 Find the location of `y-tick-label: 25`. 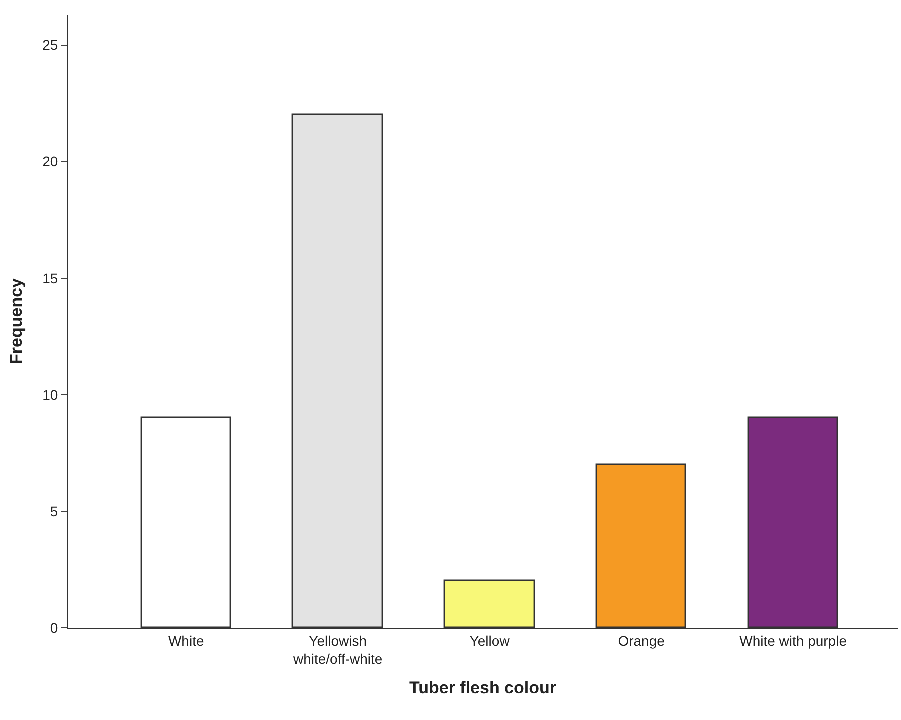

y-tick-label: 25 is located at coordinates (50, 45).